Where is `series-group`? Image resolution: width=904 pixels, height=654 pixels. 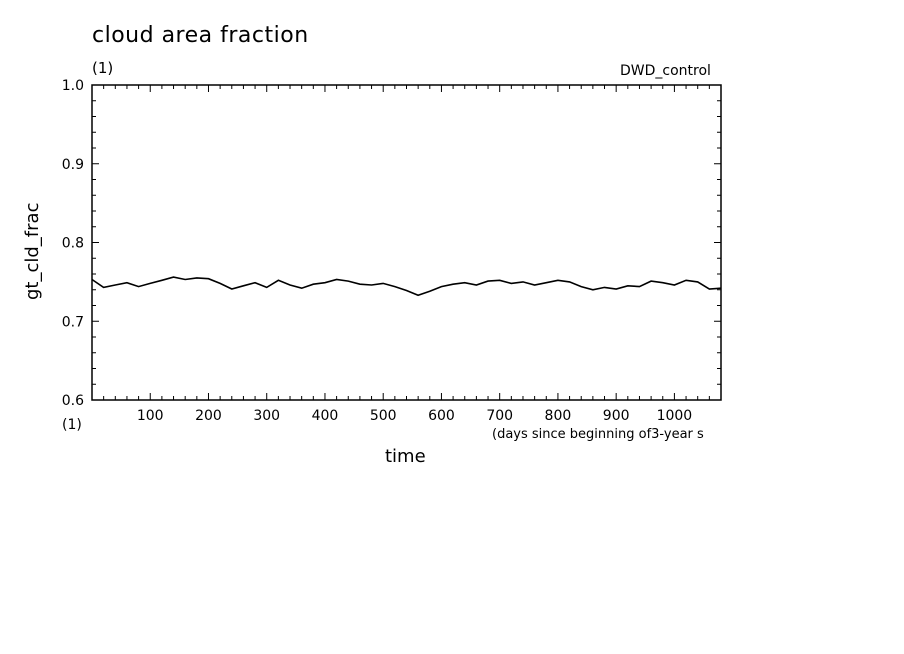
series-group is located at coordinates (406, 286).